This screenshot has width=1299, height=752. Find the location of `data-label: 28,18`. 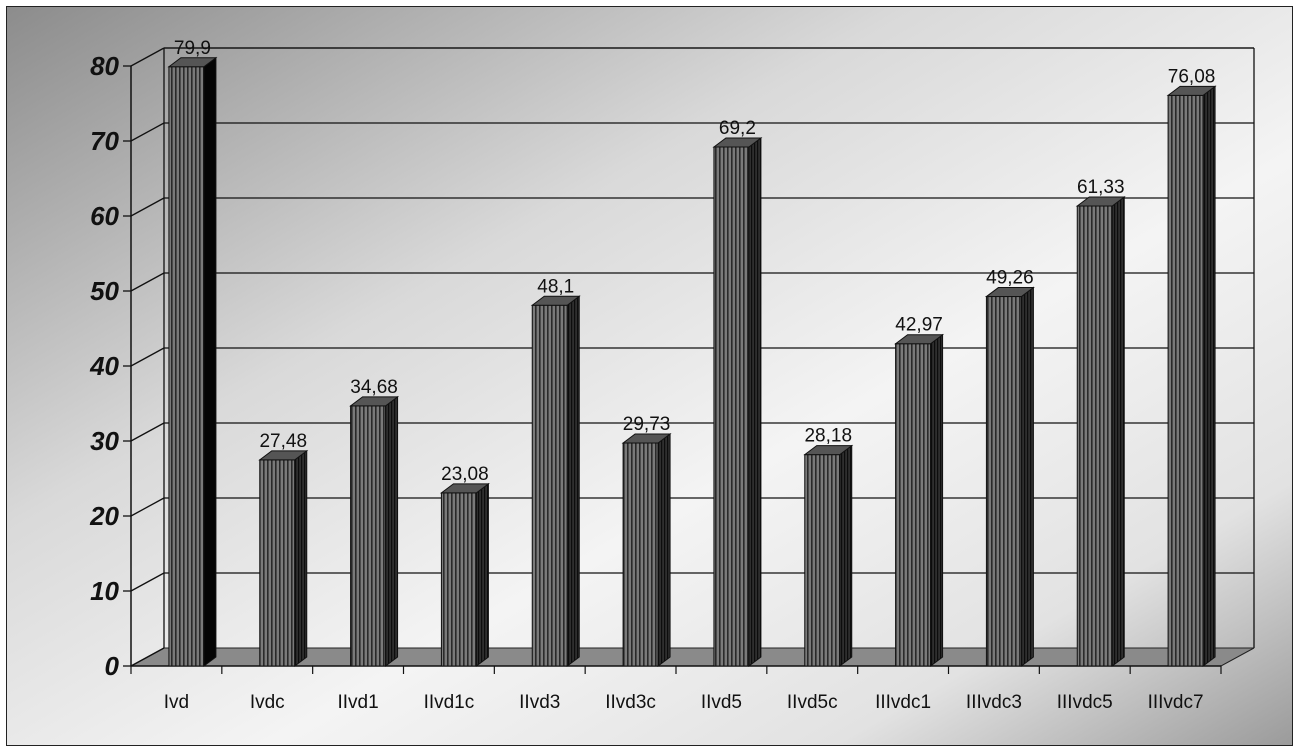

data-label: 28,18 is located at coordinates (828, 436).